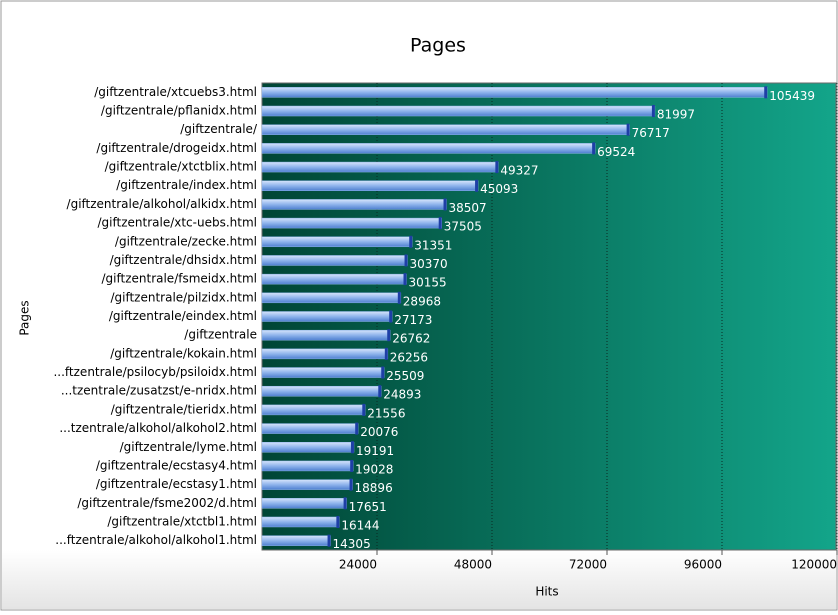 This screenshot has width=838, height=615. What do you see at coordinates (792, 96) in the screenshot?
I see `value-label: 105439` at bounding box center [792, 96].